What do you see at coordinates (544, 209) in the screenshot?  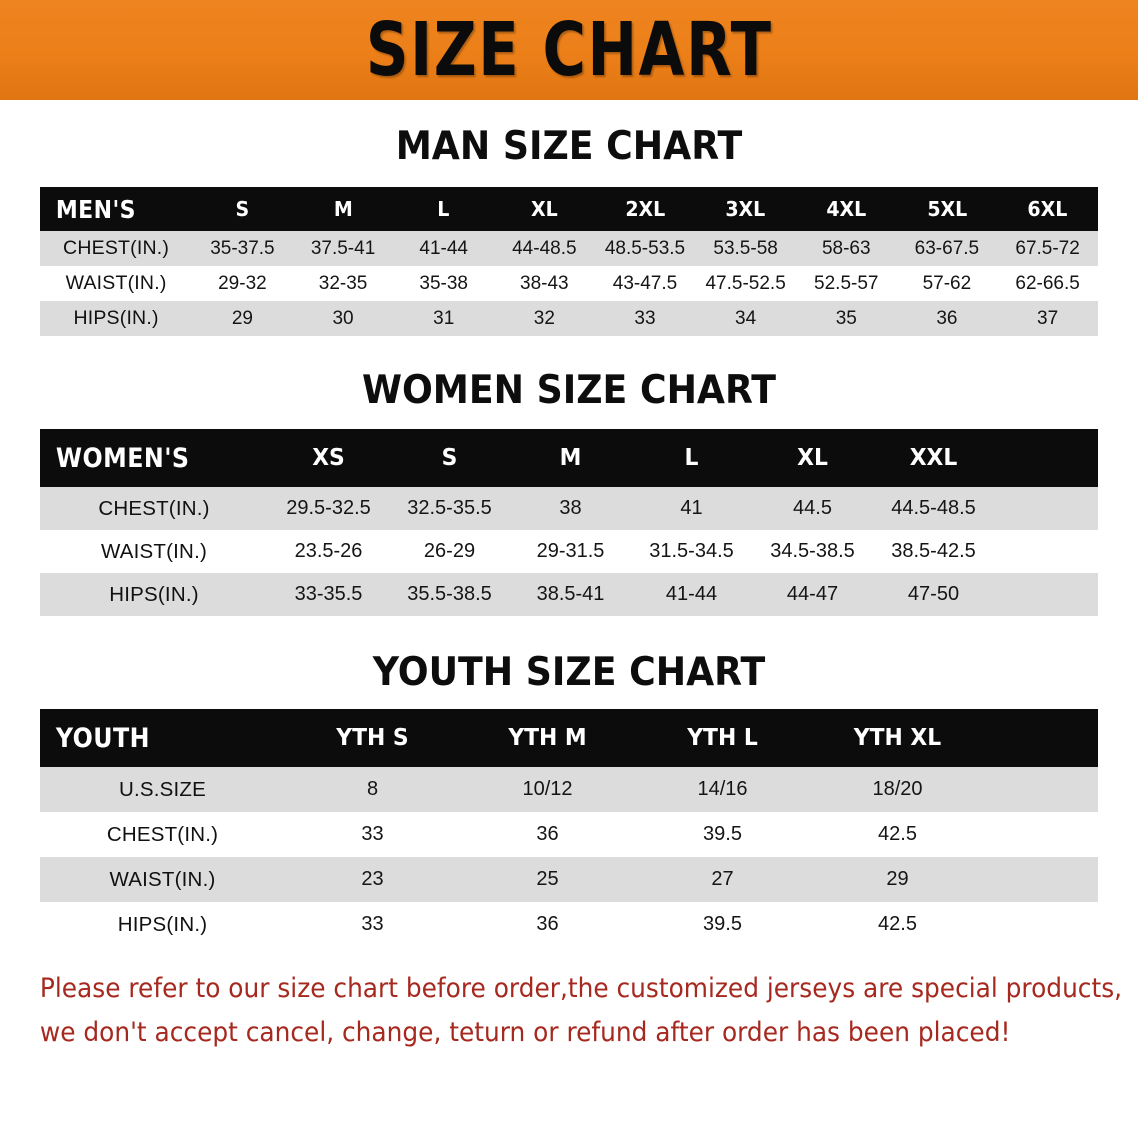 I see `man-column-header: XL` at bounding box center [544, 209].